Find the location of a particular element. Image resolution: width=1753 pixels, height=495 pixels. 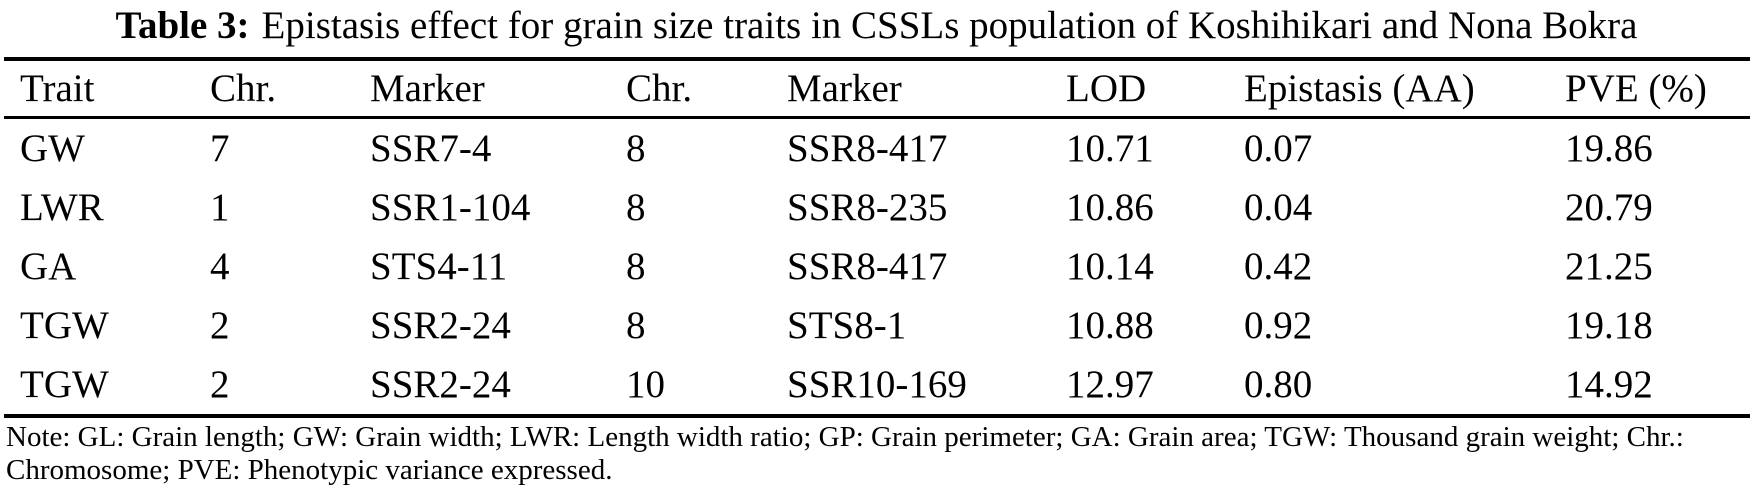

cell-marker-1: SSR7-4 is located at coordinates (431, 148).